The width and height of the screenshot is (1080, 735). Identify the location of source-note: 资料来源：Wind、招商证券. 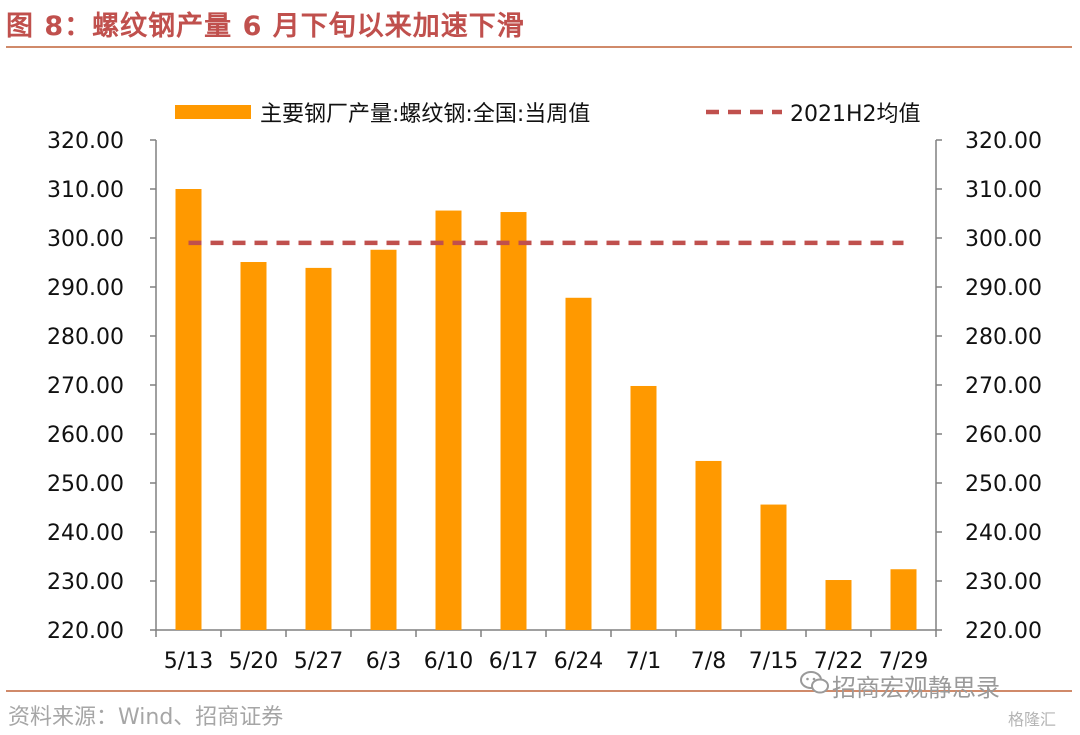
(146, 717).